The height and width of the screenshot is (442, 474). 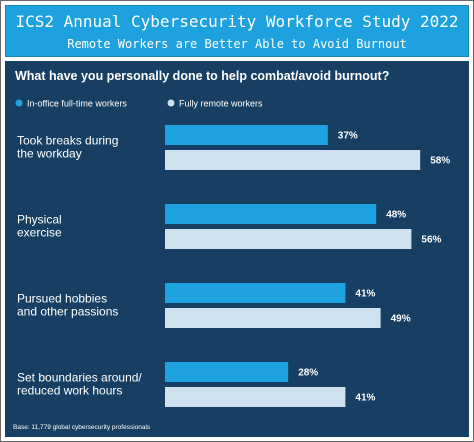 I want to click on category-label: Set boundaries around/reduced work hours, so click(x=79, y=384).